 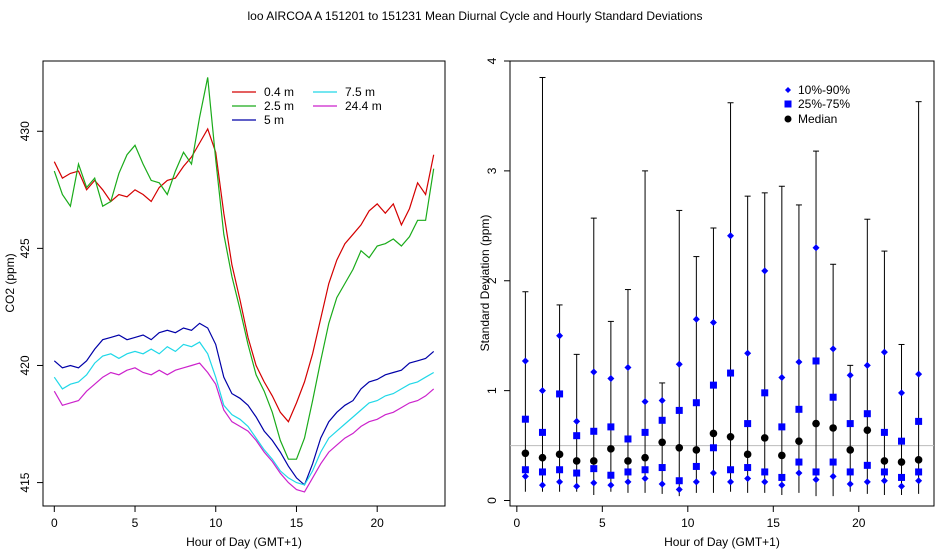 I want to click on left-legend: 0.4 m2.5 m5 m 7.5 m24.4 m, so click(x=307, y=106).